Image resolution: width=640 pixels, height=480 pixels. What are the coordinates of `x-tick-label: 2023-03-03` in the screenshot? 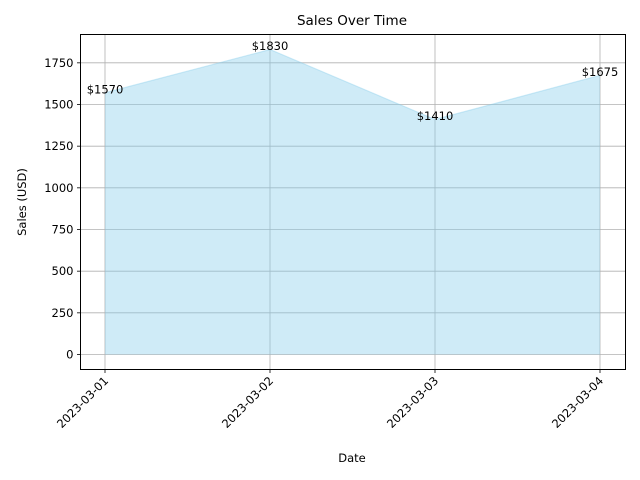 It's located at (412, 402).